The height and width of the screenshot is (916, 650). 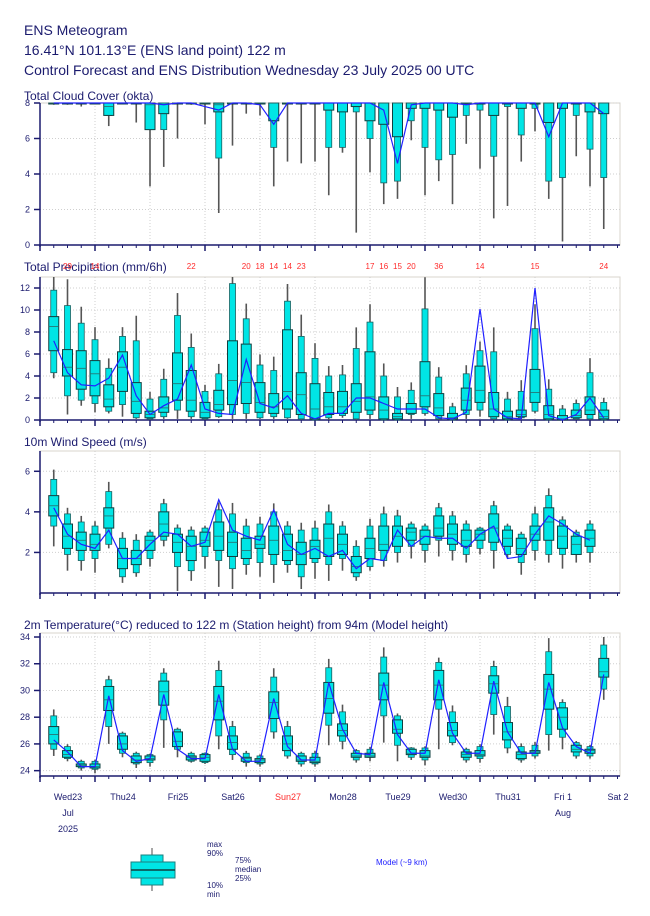 What do you see at coordinates (25, 664) in the screenshot?
I see `y-tick-label: 32` at bounding box center [25, 664].